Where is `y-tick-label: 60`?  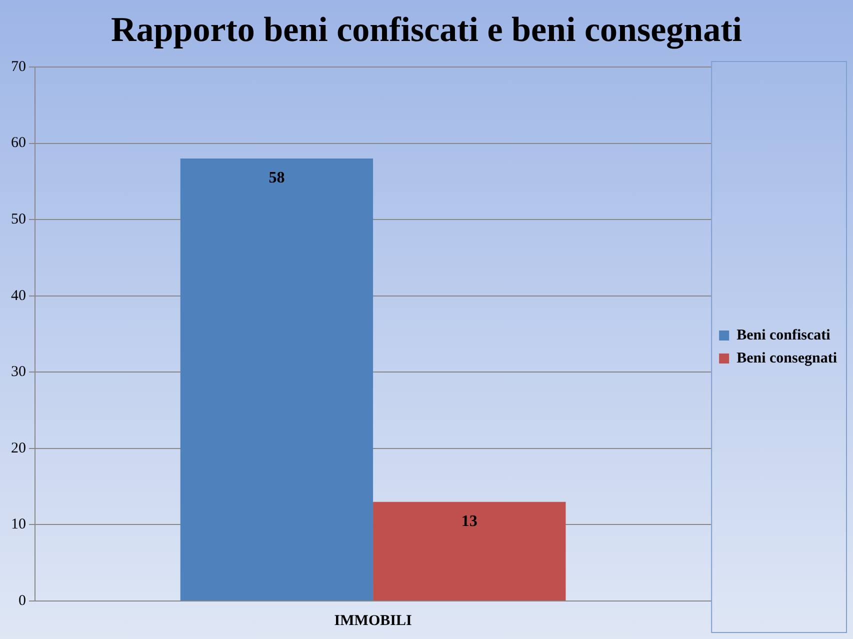 y-tick-label: 60 is located at coordinates (18, 143).